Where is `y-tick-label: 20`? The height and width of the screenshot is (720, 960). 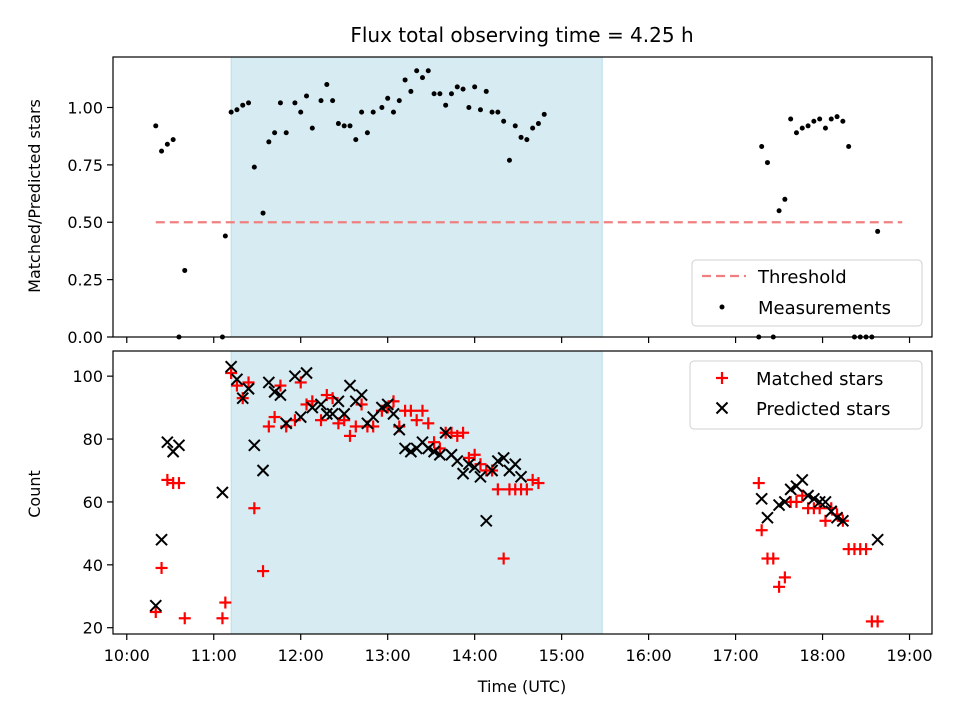 y-tick-label: 20 is located at coordinates (93, 628).